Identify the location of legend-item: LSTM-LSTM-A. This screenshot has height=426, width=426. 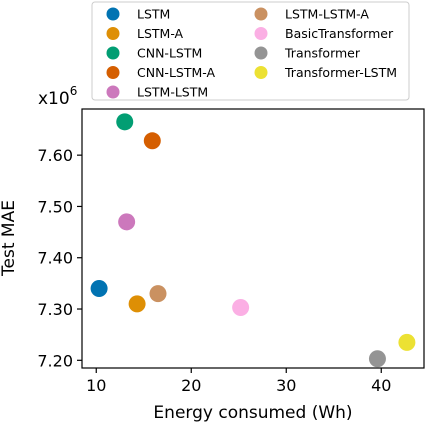
(311, 14).